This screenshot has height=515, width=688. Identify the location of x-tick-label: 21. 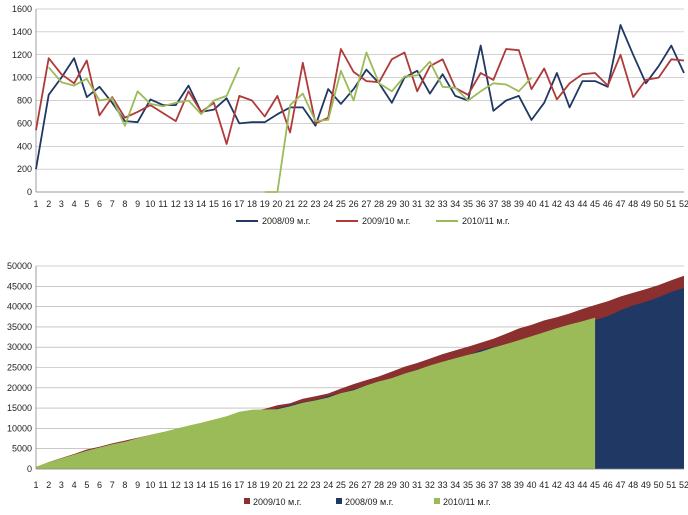
(290, 485).